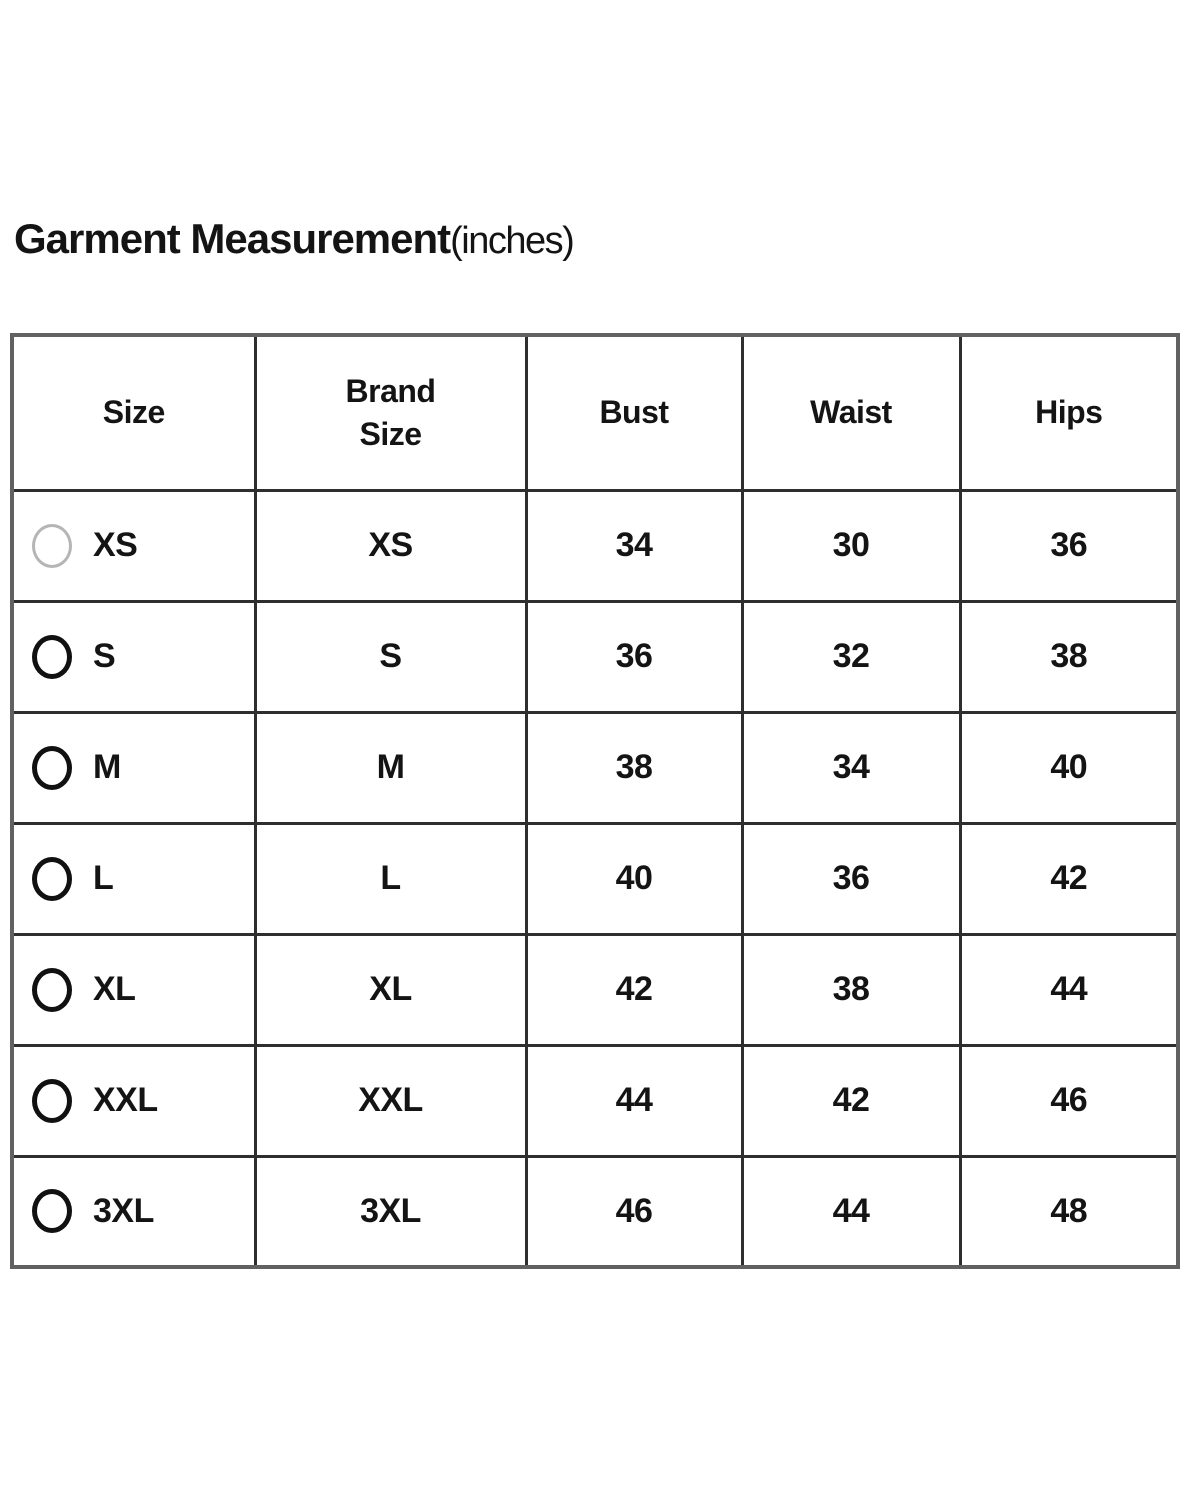 This screenshot has height=1504, width=1200. Describe the element at coordinates (52, 656) in the screenshot. I see `size-radio-s` at that location.